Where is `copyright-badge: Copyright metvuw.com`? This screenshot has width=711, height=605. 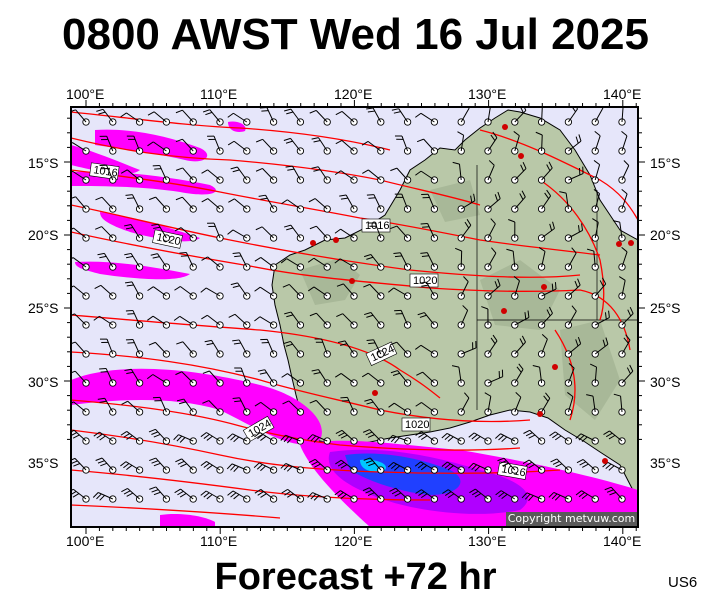 copyright-badge: Copyright metvuw.com is located at coordinates (571, 519).